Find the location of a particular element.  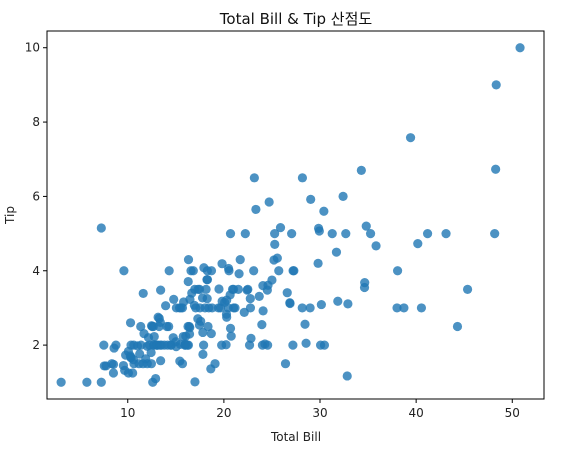

y-axis-label: Tip is located at coordinates (10, 215).